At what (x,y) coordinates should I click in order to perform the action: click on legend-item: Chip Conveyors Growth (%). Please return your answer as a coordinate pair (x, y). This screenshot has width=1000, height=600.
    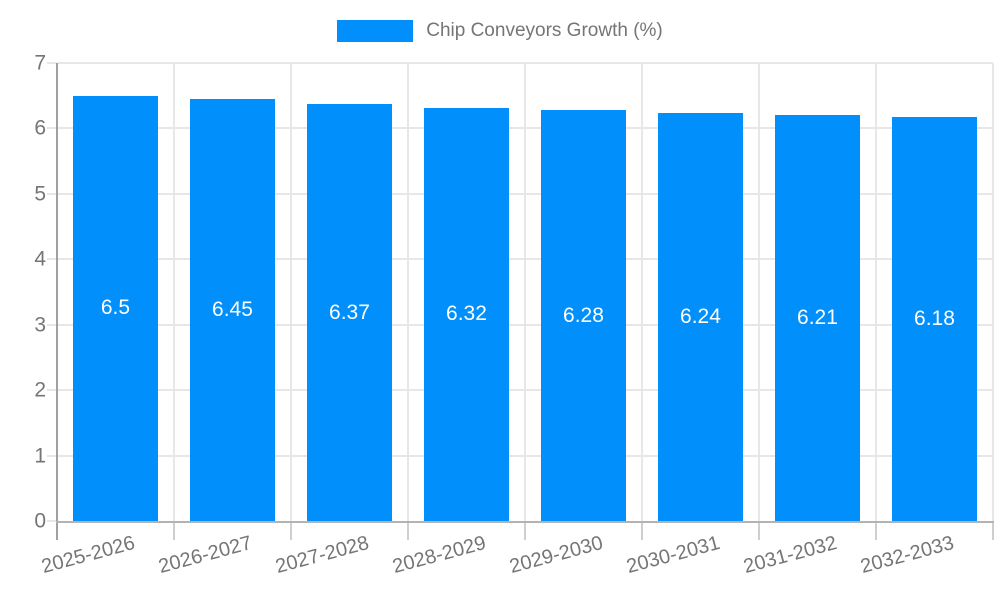
    Looking at the image, I should click on (500, 31).